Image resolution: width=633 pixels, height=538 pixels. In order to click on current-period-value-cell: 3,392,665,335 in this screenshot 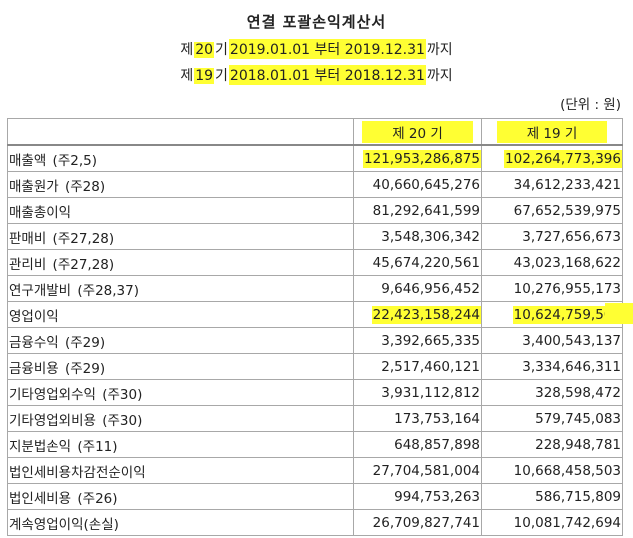, I will do `click(417, 340)`.